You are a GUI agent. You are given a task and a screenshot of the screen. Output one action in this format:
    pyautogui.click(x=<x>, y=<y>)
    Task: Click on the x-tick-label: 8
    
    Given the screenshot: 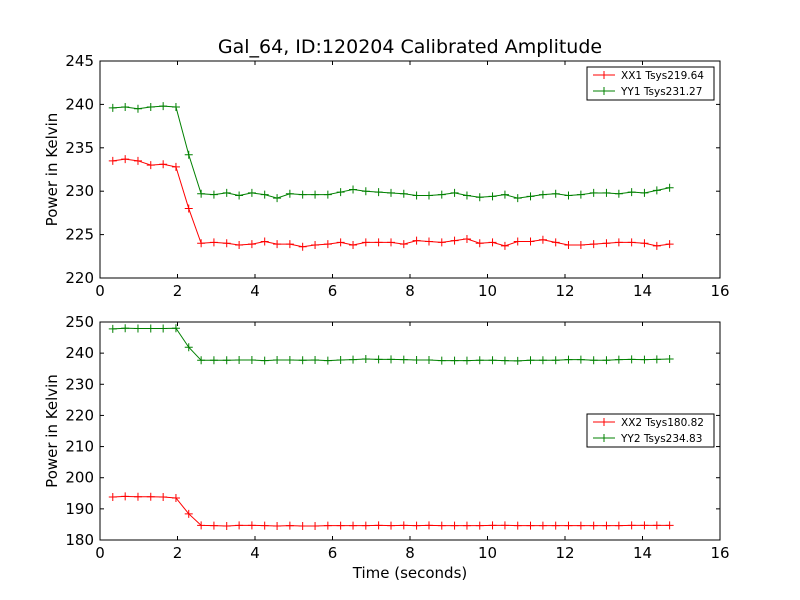 What is the action you would take?
    pyautogui.click(x=410, y=291)
    